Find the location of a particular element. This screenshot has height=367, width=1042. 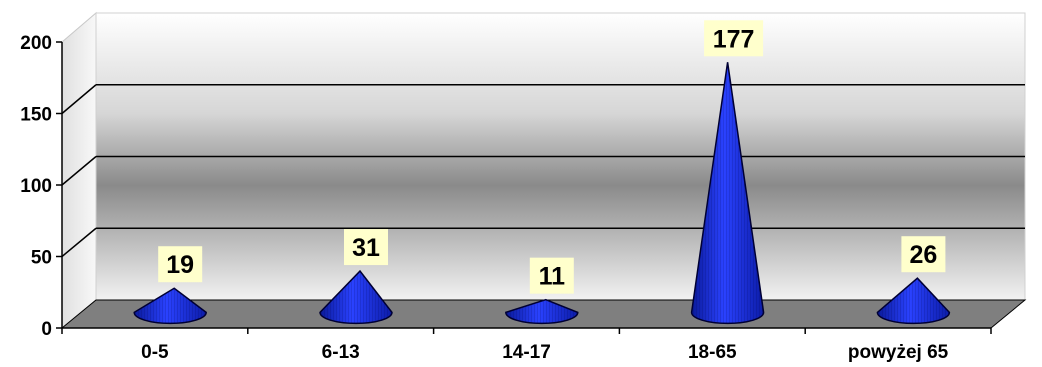

svg-text: 31 is located at coordinates (366, 248).